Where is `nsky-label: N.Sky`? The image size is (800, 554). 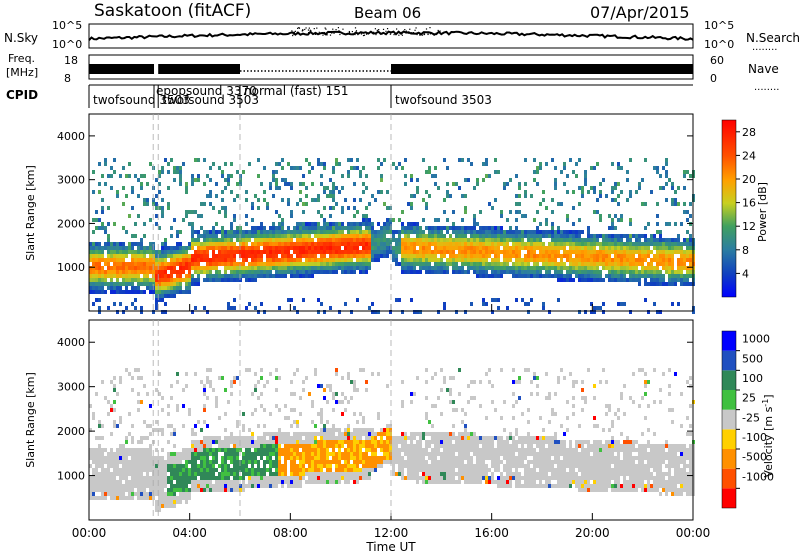 nsky-label: N.Sky is located at coordinates (21, 38).